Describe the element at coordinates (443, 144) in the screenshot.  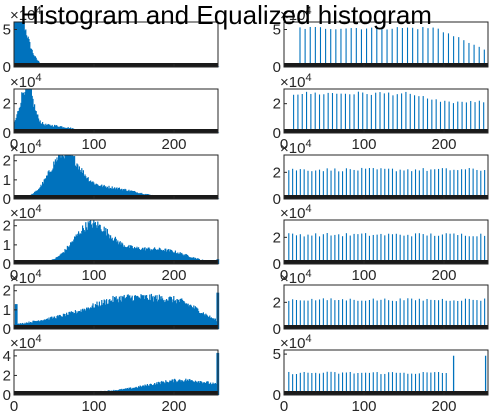
I see `xtick-label: 200` at that location.